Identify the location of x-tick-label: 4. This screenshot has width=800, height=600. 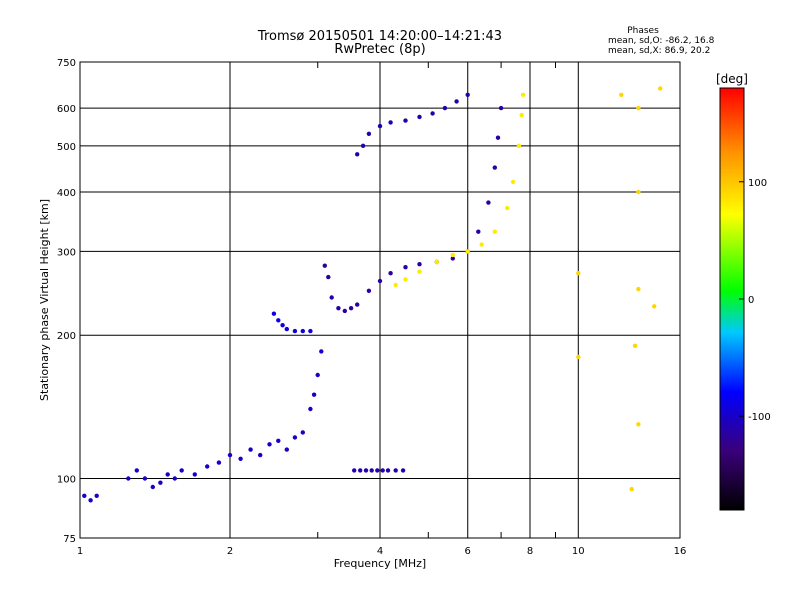
(380, 551).